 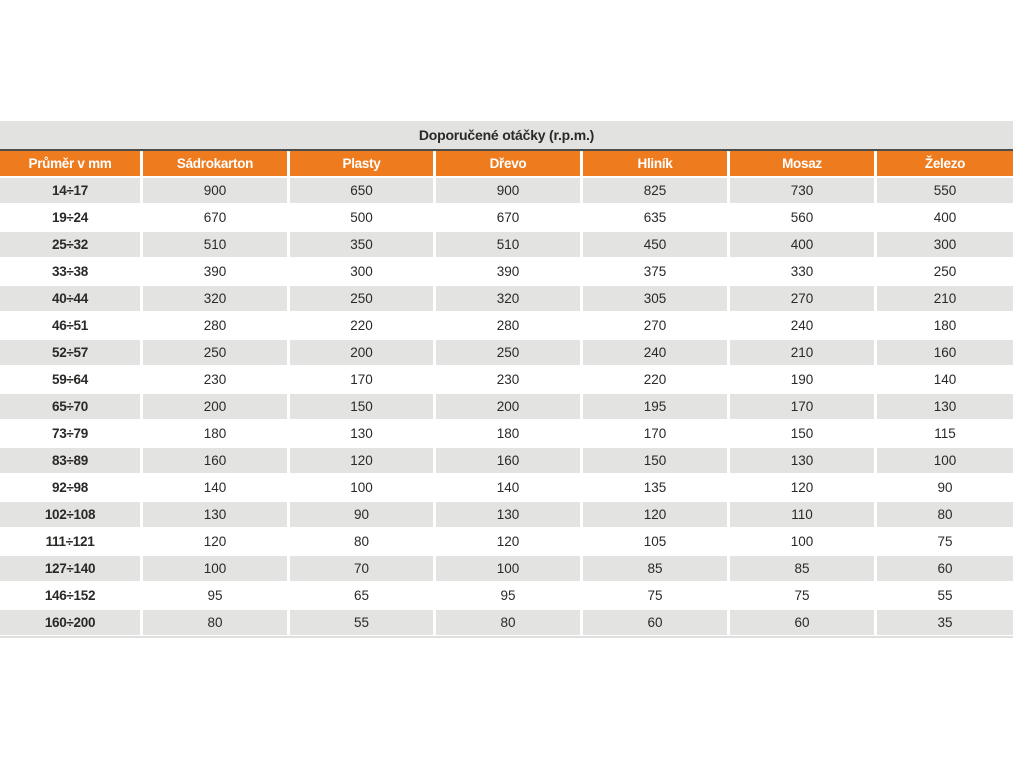 What do you see at coordinates (70, 460) in the screenshot?
I see `row-label-cell: 83÷89` at bounding box center [70, 460].